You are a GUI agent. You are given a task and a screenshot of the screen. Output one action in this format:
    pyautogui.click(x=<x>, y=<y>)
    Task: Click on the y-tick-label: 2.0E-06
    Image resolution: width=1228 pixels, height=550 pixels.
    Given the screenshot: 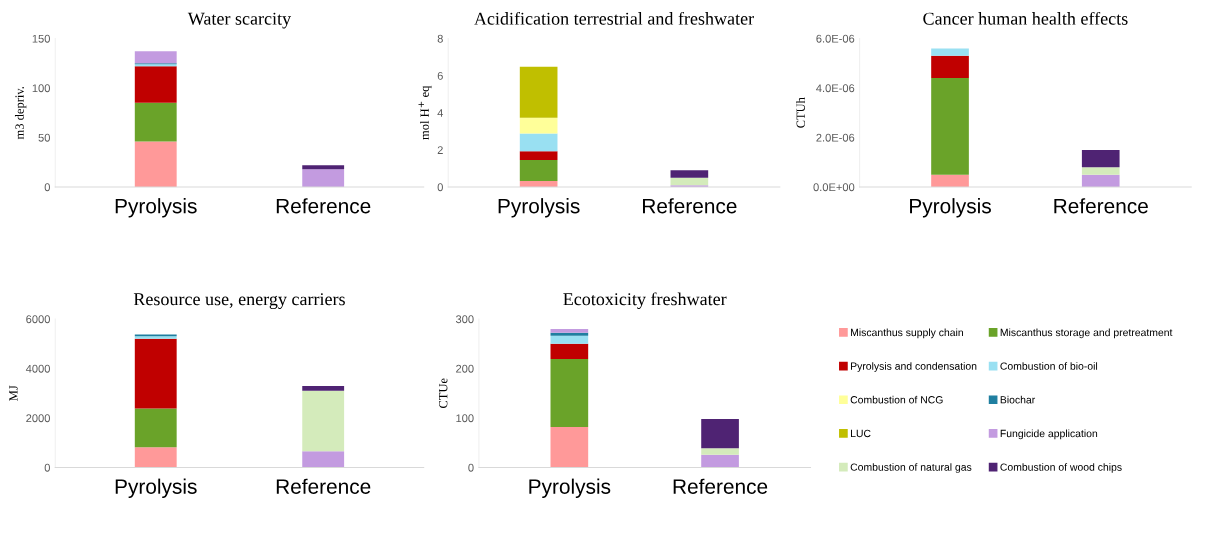 What is the action you would take?
    pyautogui.click(x=835, y=137)
    